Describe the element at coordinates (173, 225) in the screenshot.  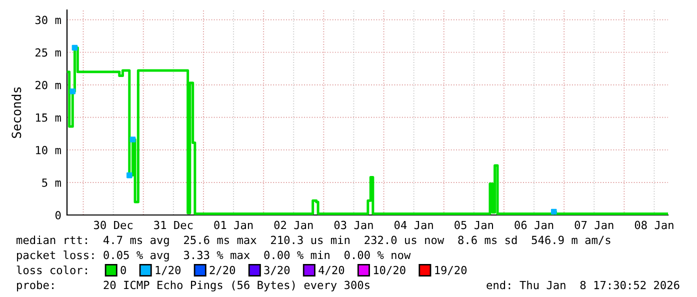
I see `x-tick-label: 31 Dec` at that location.